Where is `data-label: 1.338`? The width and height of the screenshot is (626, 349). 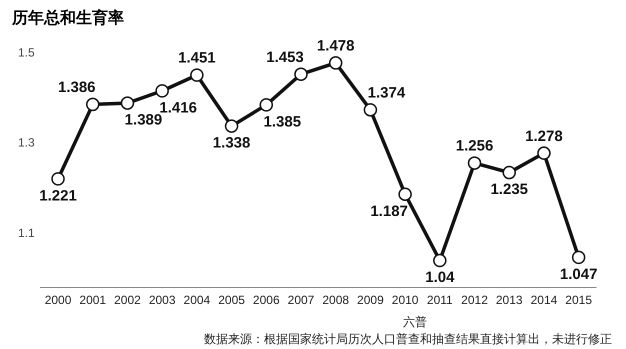
data-label: 1.338 is located at coordinates (231, 143).